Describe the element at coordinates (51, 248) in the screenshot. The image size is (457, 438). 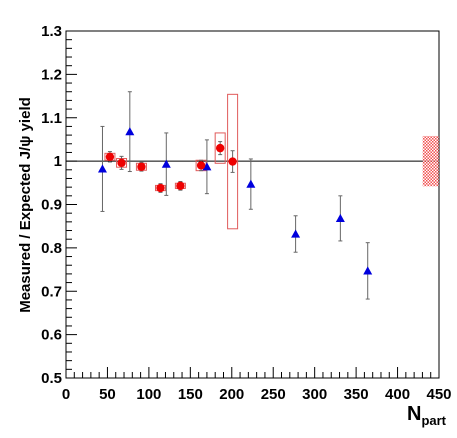
I see `y-tick-label: 0.8` at that location.